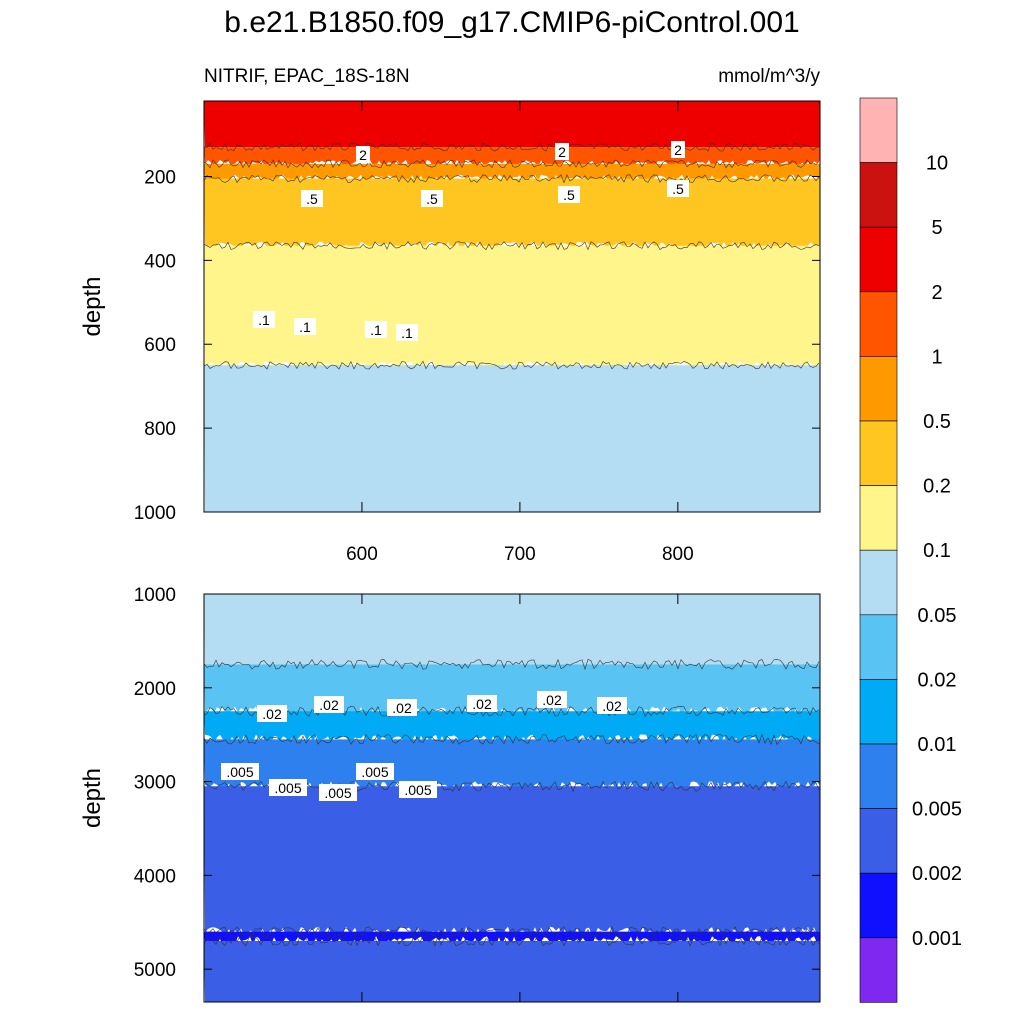  Describe the element at coordinates (937, 810) in the screenshot. I see `colorbar-label: 0.005` at that location.